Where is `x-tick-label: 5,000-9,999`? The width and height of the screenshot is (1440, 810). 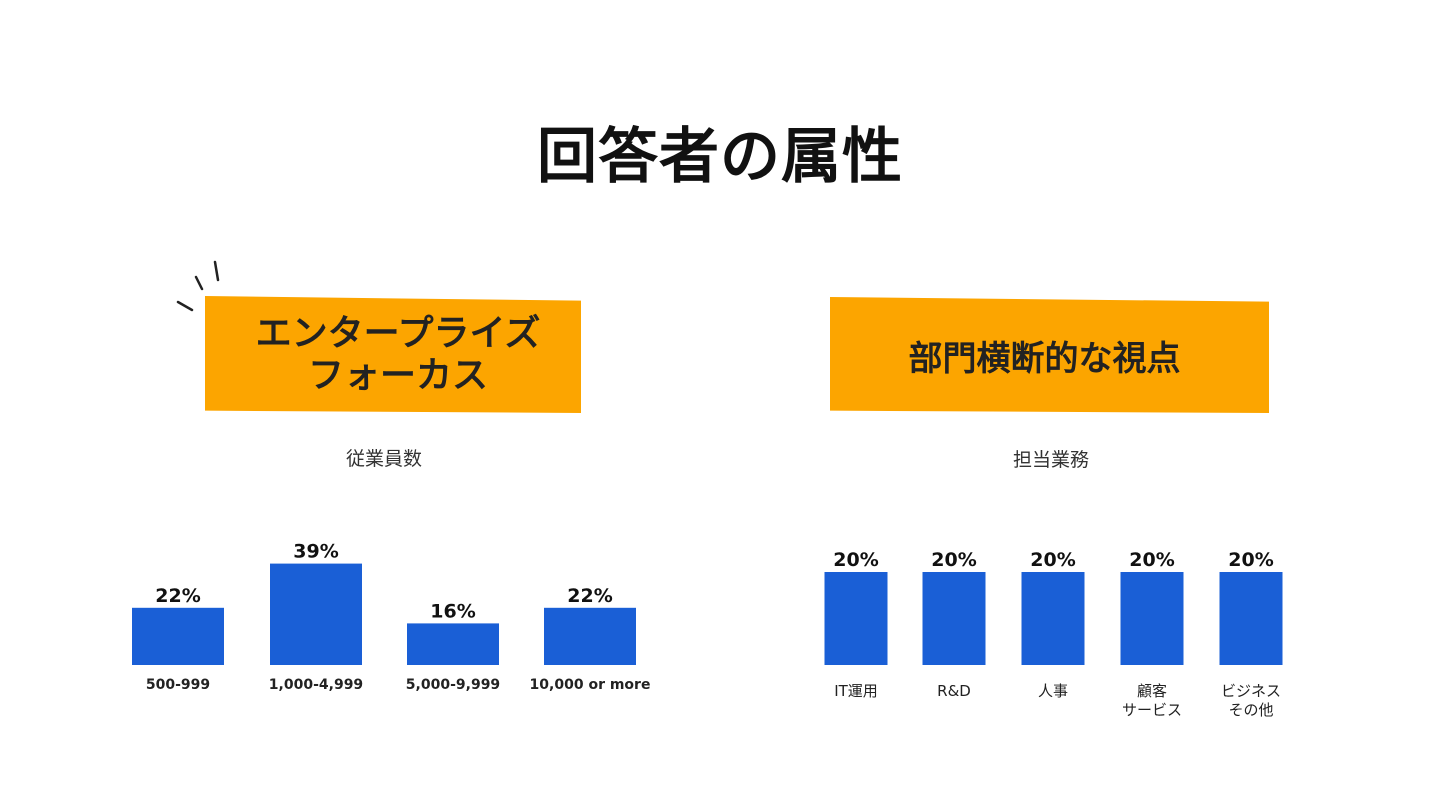
x-tick-label: 5,000-9,999 is located at coordinates (453, 685).